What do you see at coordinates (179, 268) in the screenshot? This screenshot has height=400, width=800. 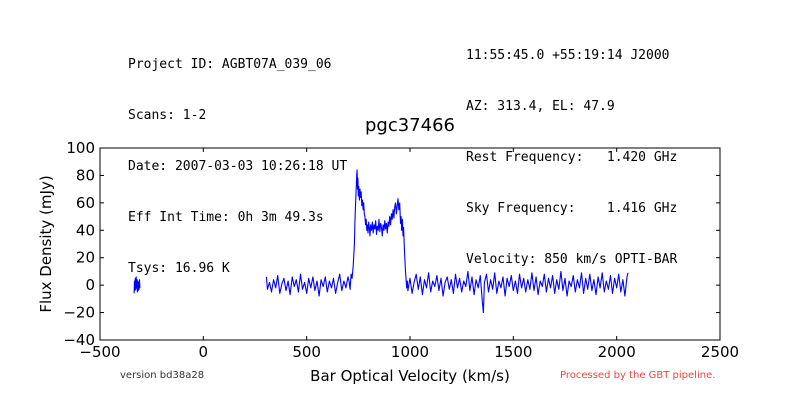 I see `tsys-text: Tsys: 16.96 K` at bounding box center [179, 268].